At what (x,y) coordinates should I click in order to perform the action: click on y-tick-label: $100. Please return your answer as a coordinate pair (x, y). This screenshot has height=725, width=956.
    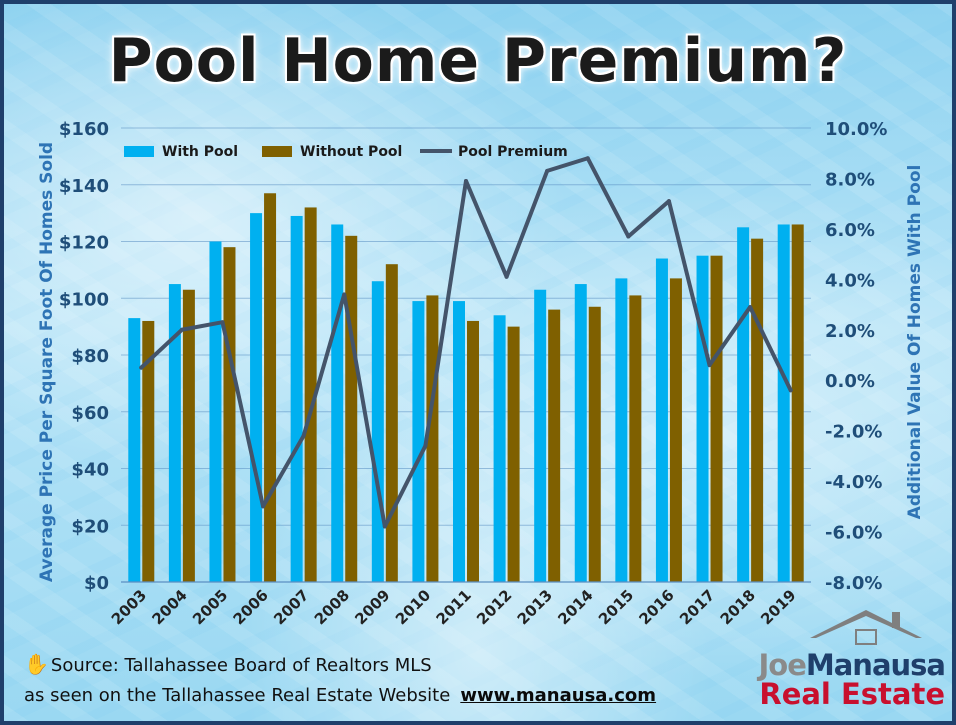
    Looking at the image, I should click on (84, 299).